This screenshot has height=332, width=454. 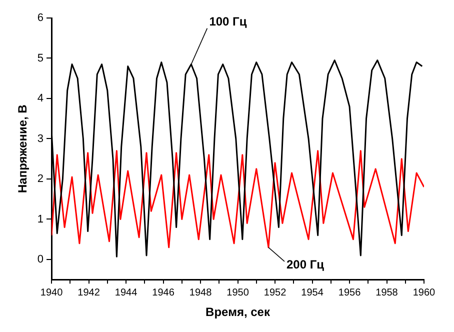 I want to click on y-tick-label: 5, so click(x=40, y=58).